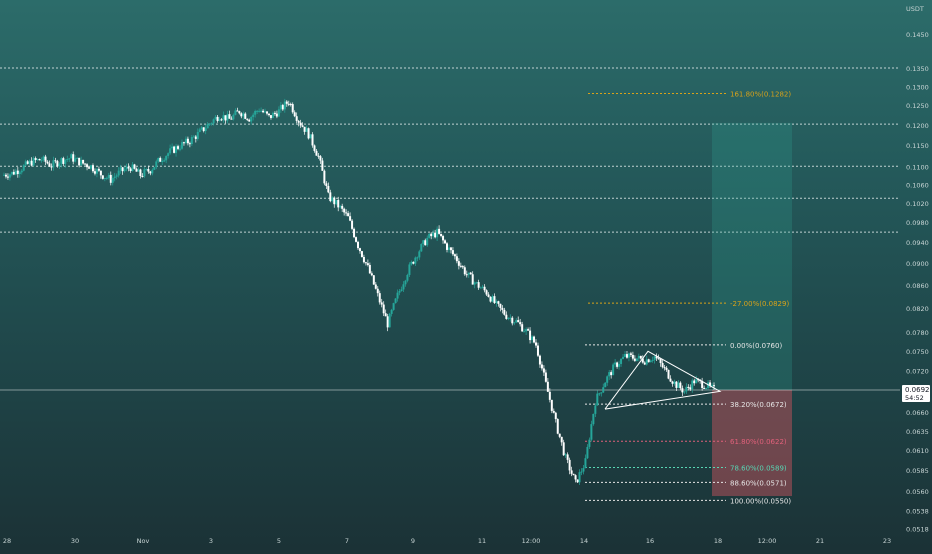 Image resolution: width=932 pixels, height=554 pixels. I want to click on y-tick-label: 0.0940, so click(917, 243).